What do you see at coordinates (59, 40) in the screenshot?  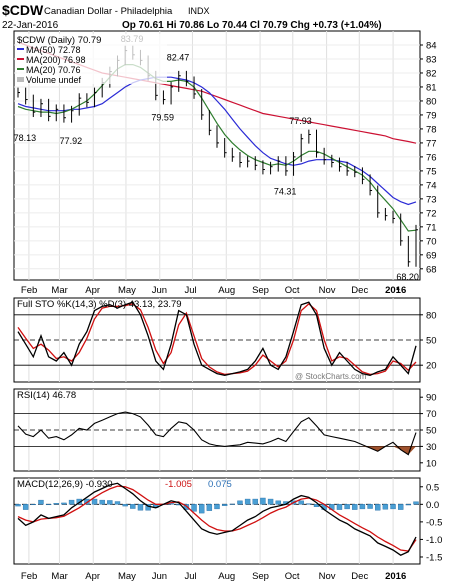 I see `legend-price: $CDW (Daily) 70.79` at bounding box center [59, 40].